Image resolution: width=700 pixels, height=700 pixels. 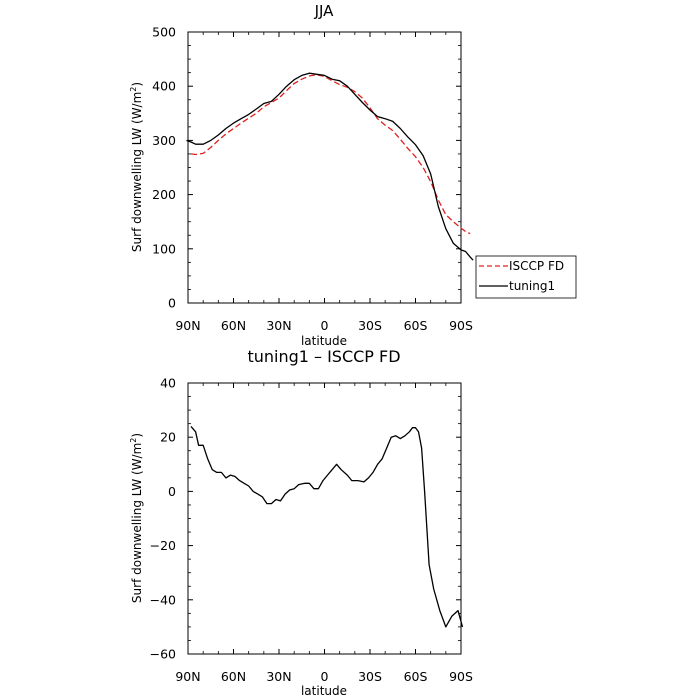 I want to click on y-tick-label: 40, so click(x=168, y=383).